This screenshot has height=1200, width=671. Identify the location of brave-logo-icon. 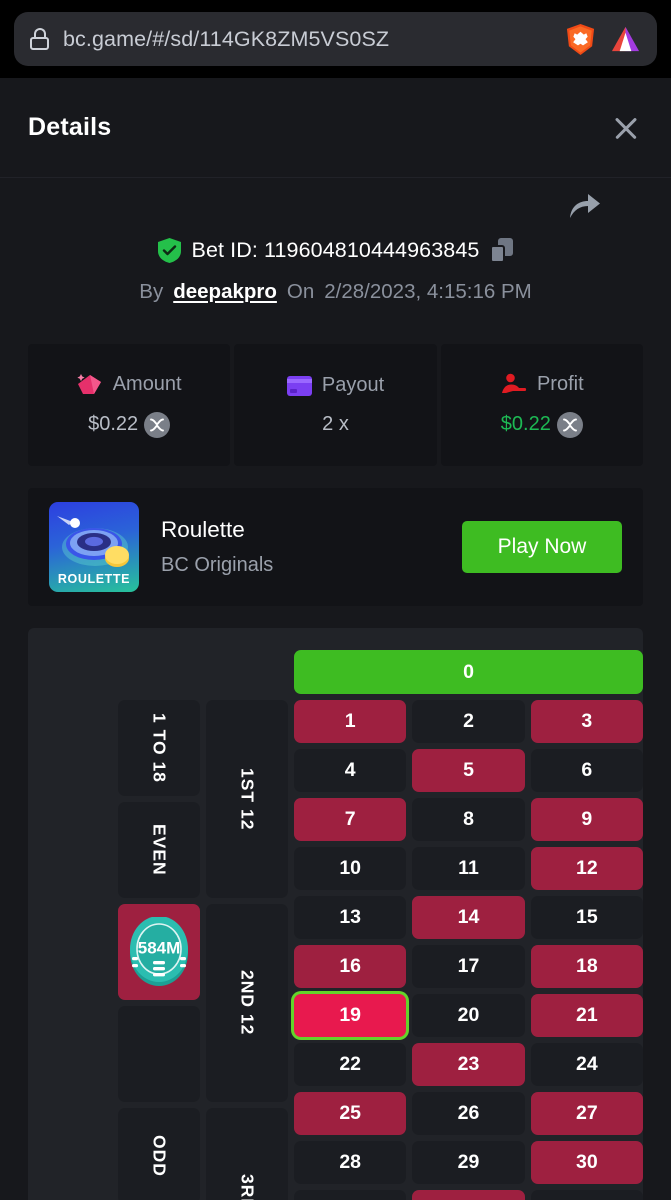
(625, 39).